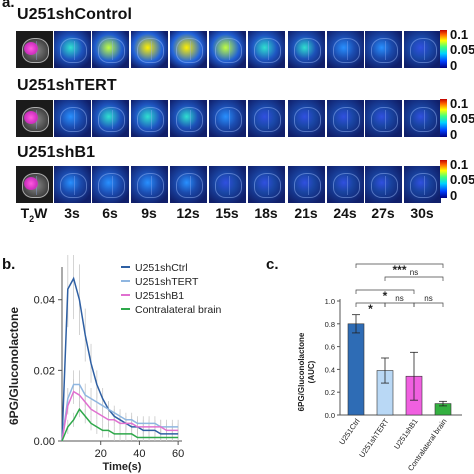  Describe the element at coordinates (139, 454) in the screenshot. I see `x-tick-label: 40` at that location.